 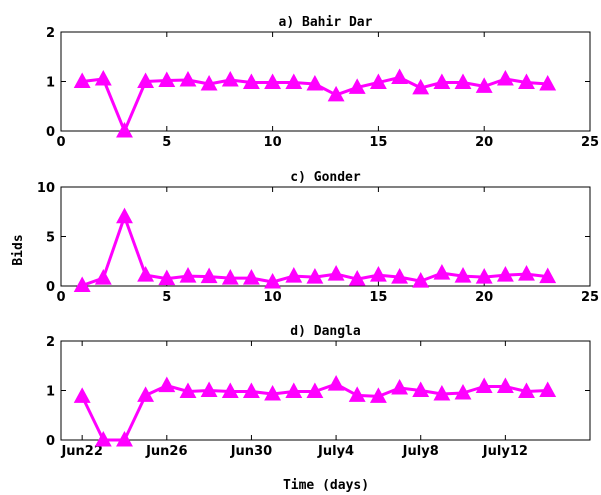 I want to click on panel-title: a) Bahir Dar, so click(x=326, y=22).